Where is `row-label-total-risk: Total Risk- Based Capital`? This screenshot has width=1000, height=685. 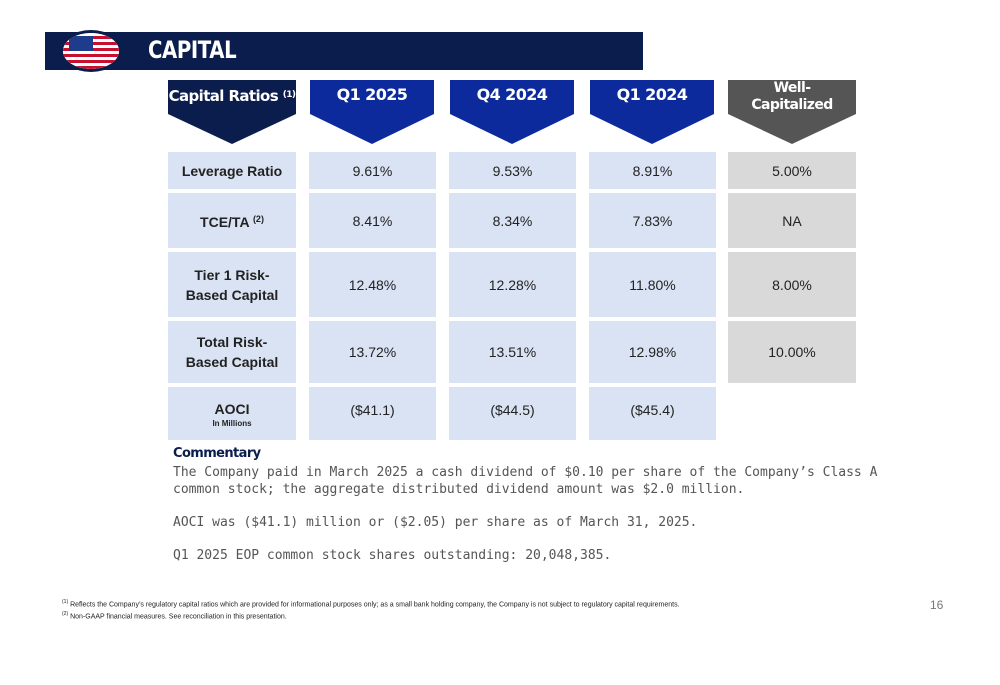
row-label-total-risk: Total Risk- Based Capital is located at coordinates (232, 352).